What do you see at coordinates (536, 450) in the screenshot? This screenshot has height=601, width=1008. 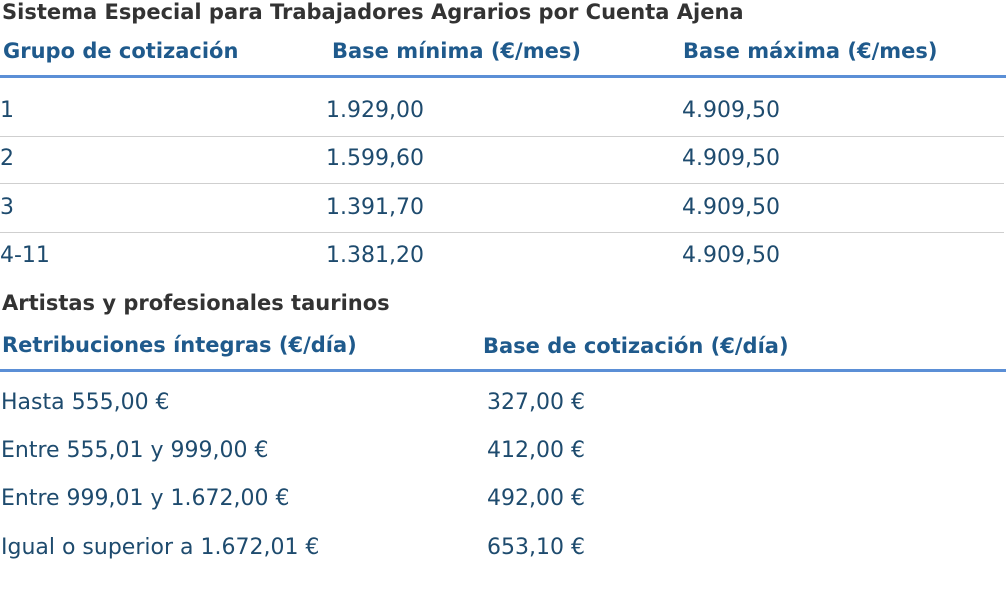 I see `taurinos-row-2-base: 412,00 €` at bounding box center [536, 450].